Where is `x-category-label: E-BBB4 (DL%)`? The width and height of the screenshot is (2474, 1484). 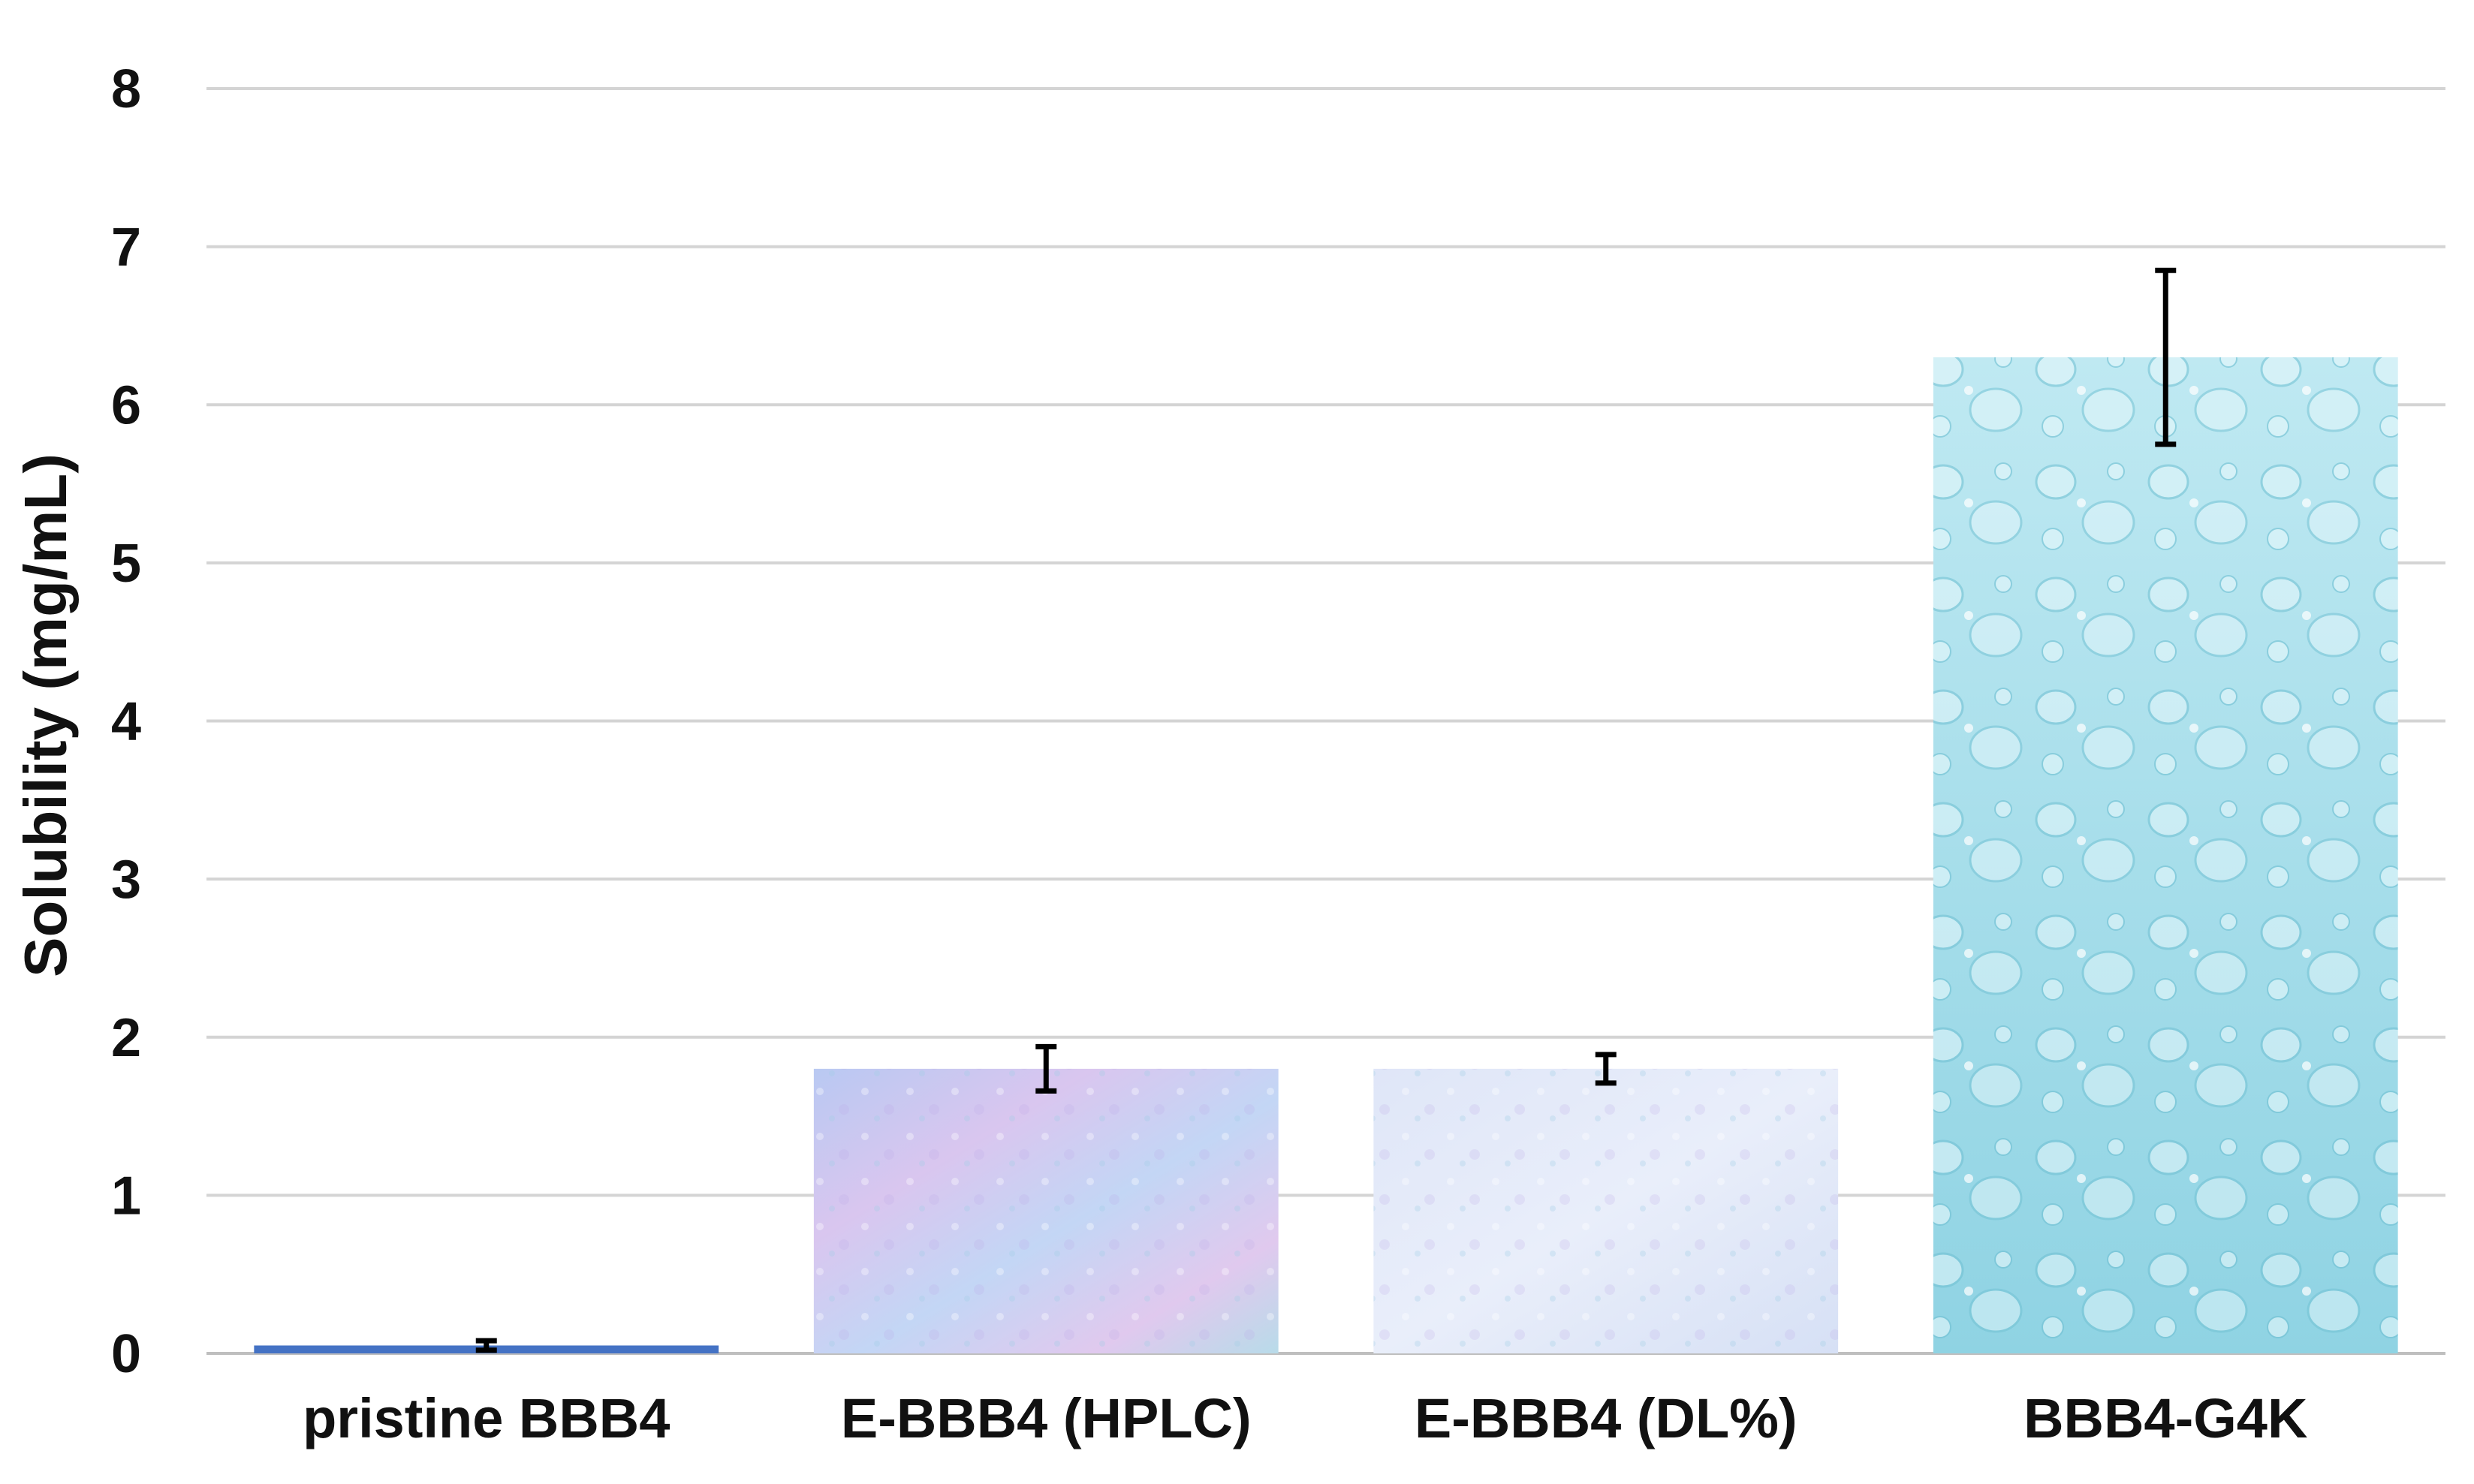 x-category-label: E-BBB4 (DL%) is located at coordinates (1606, 1418).